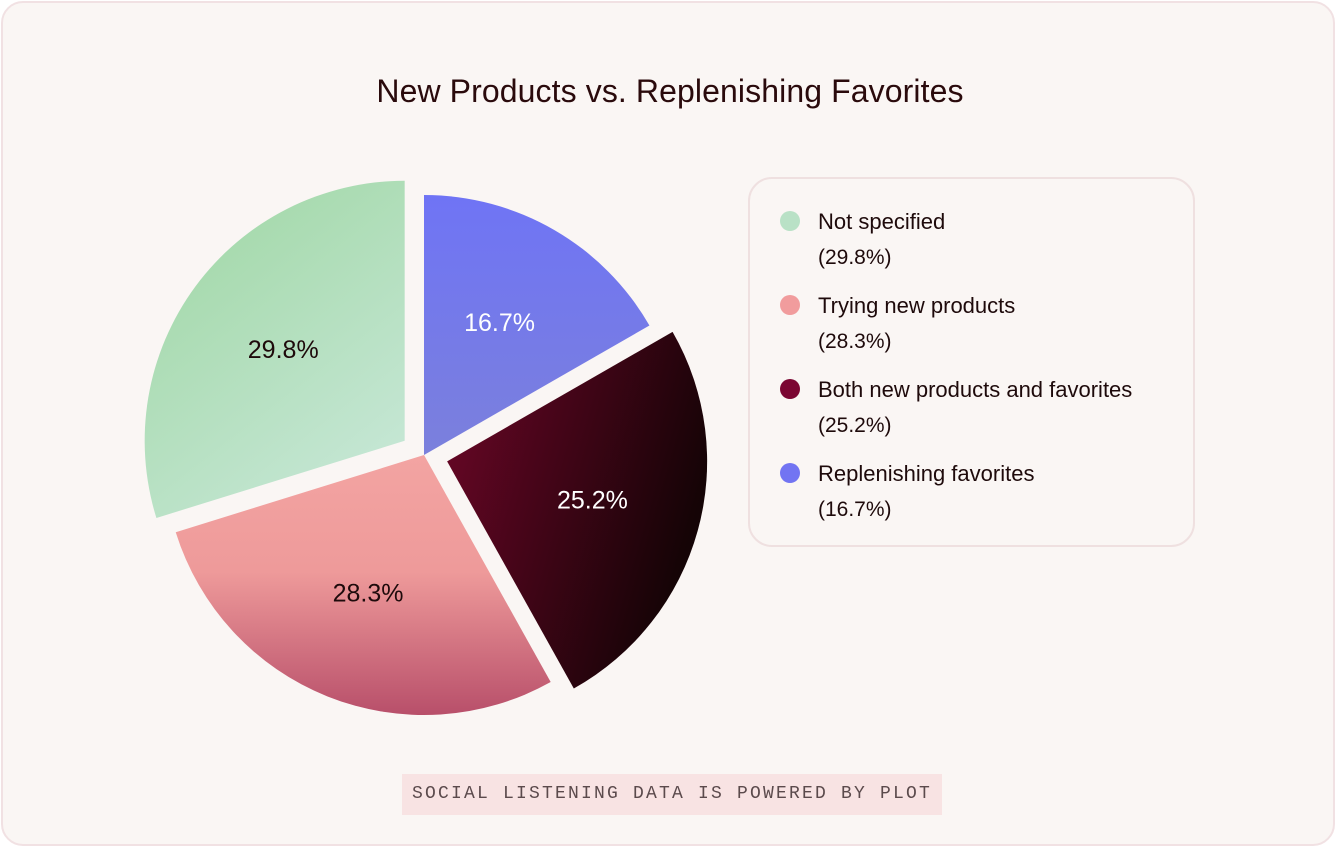 This screenshot has width=1338, height=849. Describe the element at coordinates (855, 509) in the screenshot. I see `legend-percentage: (16.7%)` at that location.